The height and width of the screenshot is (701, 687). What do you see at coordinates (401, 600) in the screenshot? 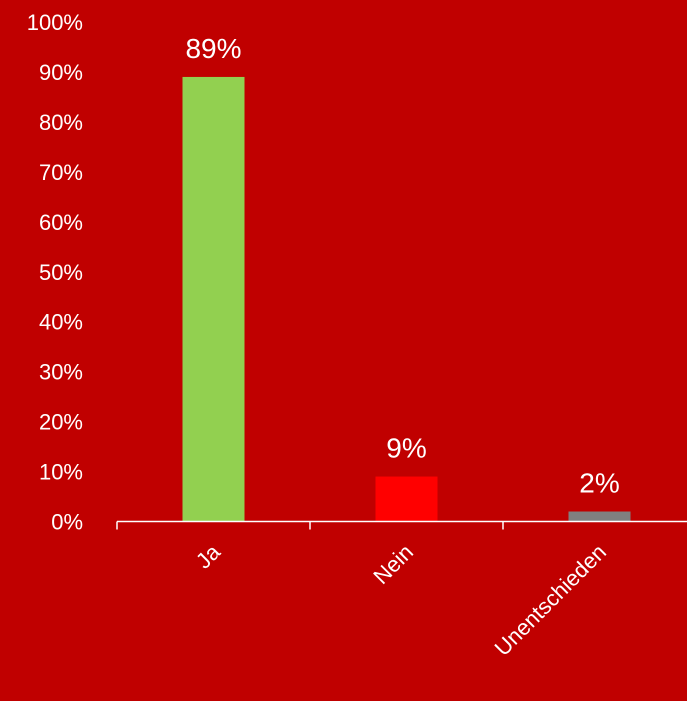
I see `category-labels: Ja Nein Unentschieden` at bounding box center [401, 600].